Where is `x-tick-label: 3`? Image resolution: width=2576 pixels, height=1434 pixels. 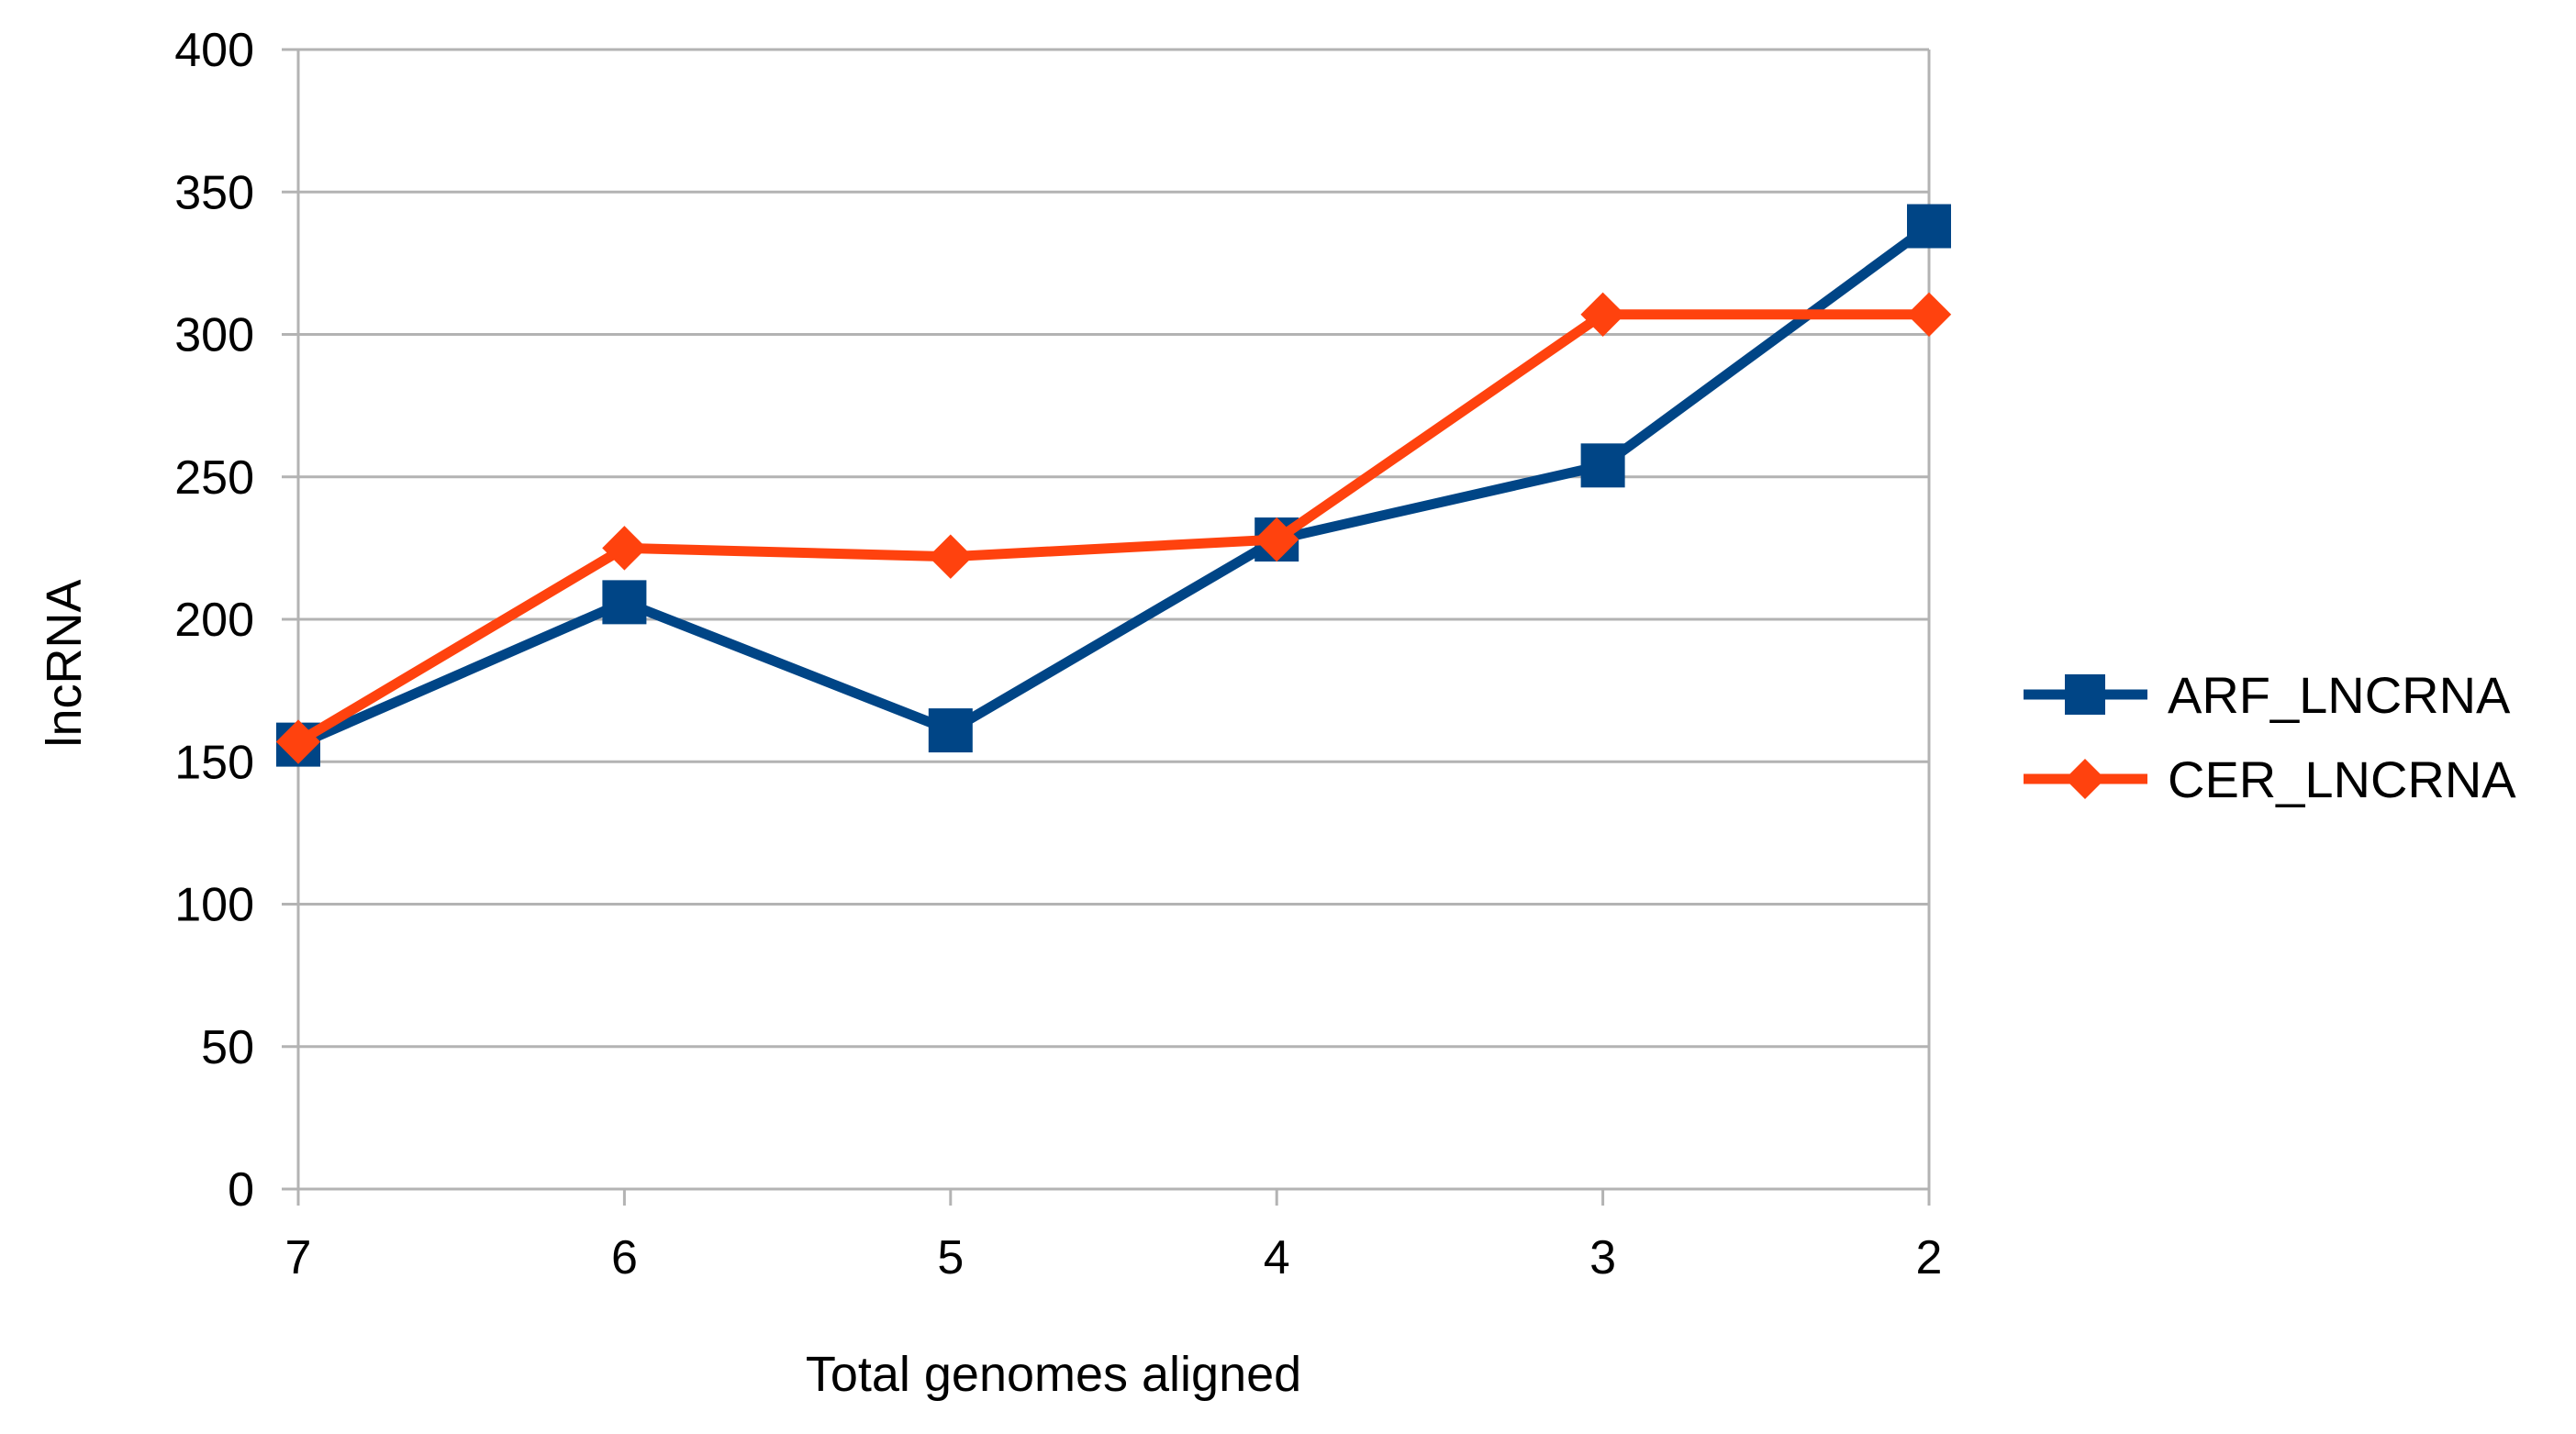
x-tick-label: 3 is located at coordinates (1602, 1257).